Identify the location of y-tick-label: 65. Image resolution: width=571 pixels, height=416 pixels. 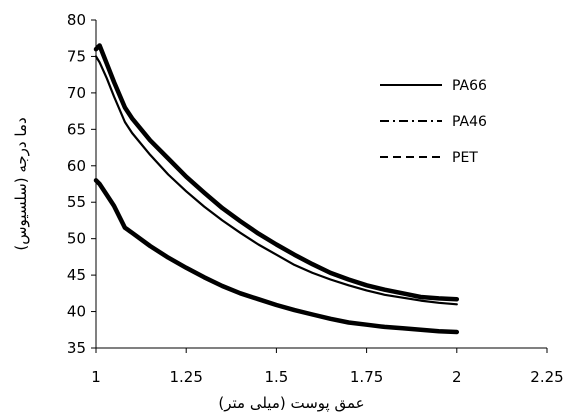
(76, 129).